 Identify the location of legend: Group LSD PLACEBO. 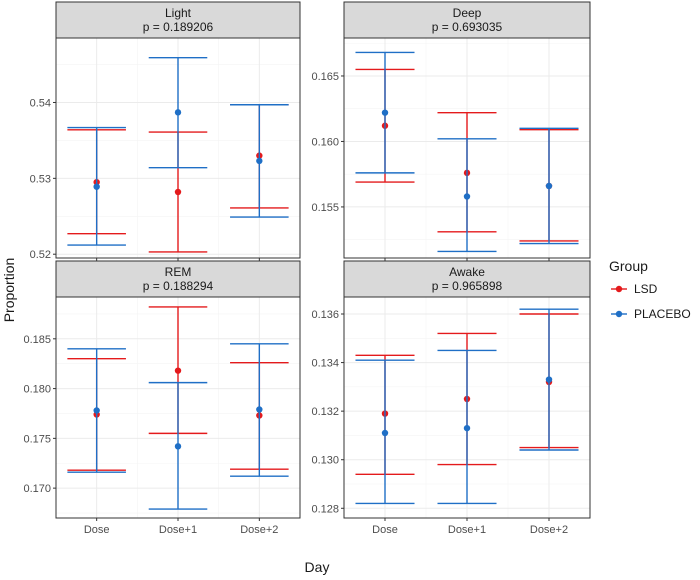
(650, 289).